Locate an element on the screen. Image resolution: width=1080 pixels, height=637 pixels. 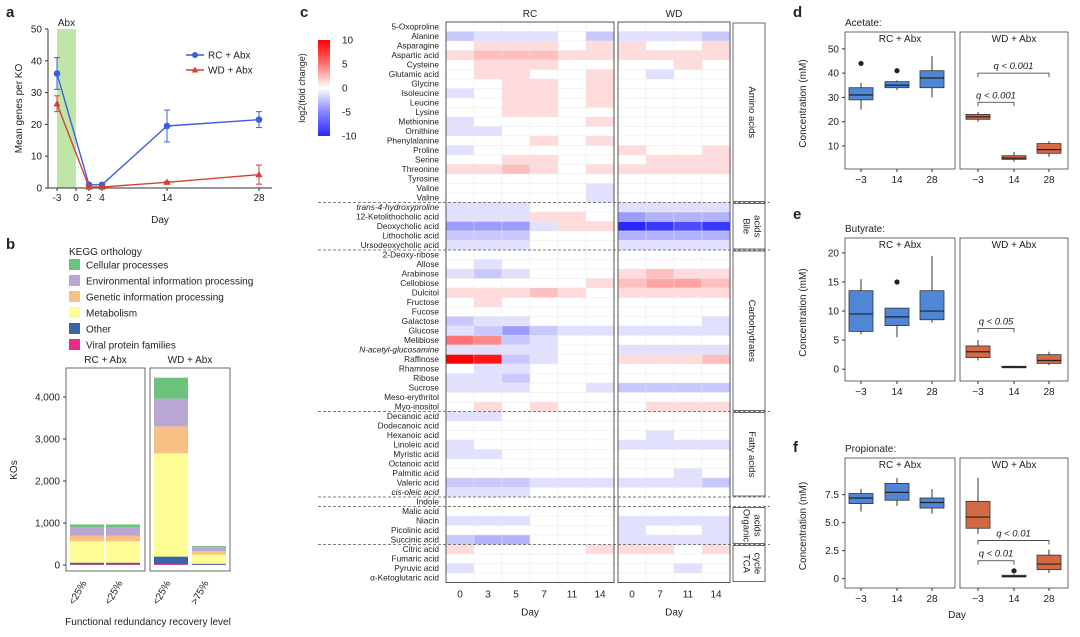
panel-letter-f: f is located at coordinates (796, 447).